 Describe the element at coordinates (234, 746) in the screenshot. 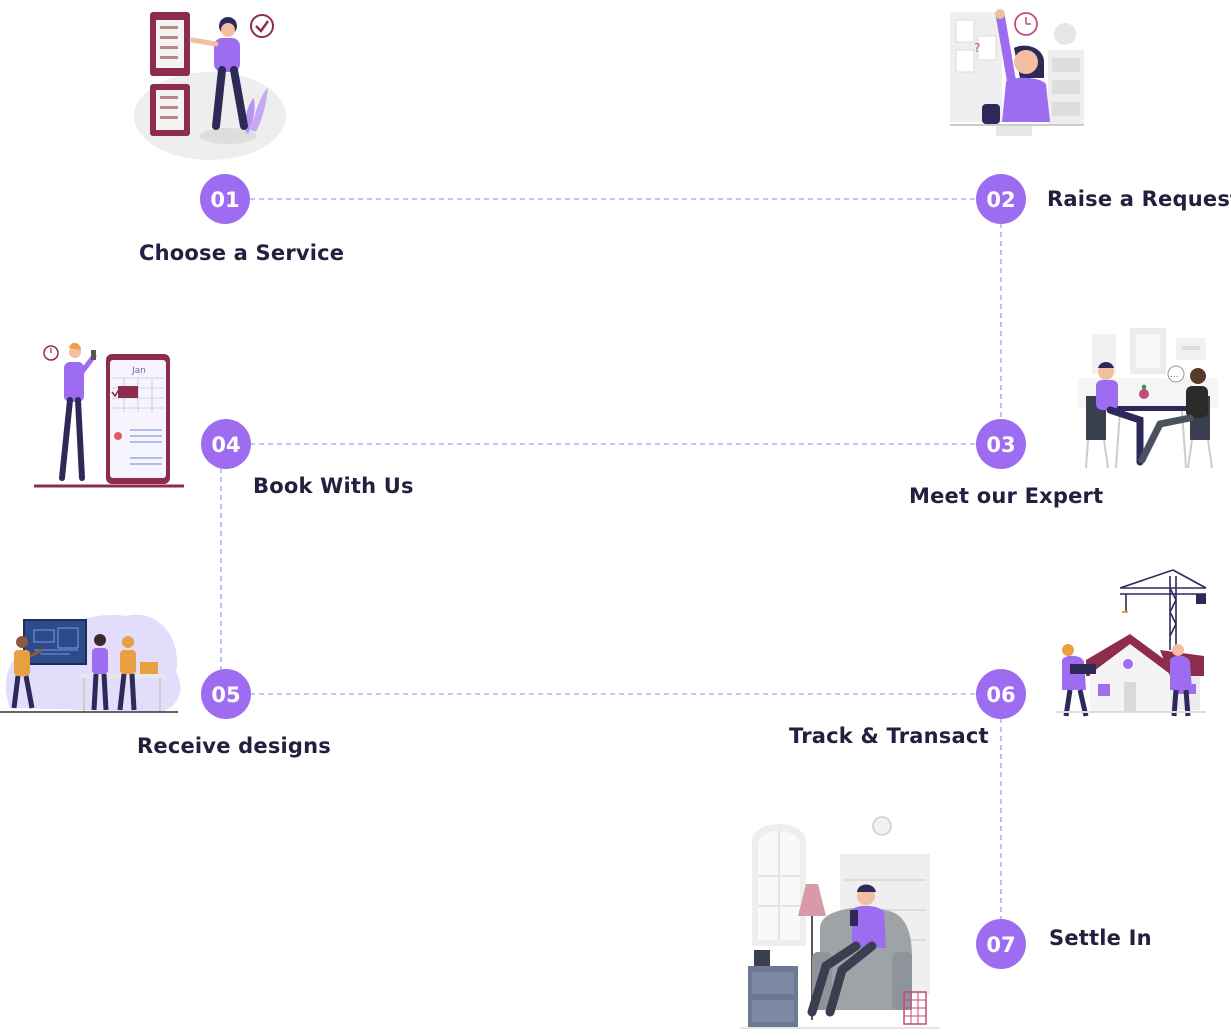

I see `step-label-05: Receive designs` at that location.